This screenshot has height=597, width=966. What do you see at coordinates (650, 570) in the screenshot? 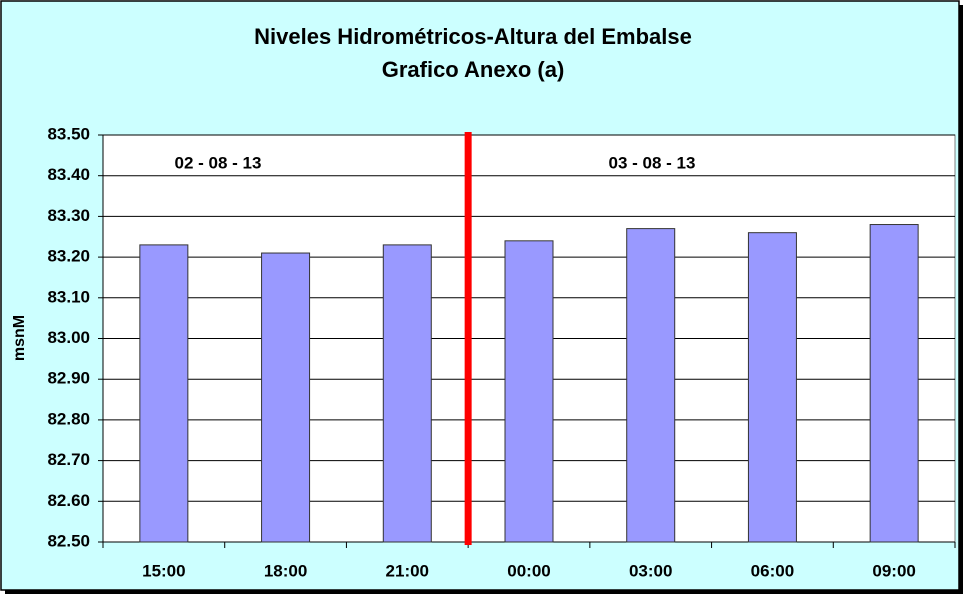
I see `x-tick-label: 03:00` at bounding box center [650, 570].